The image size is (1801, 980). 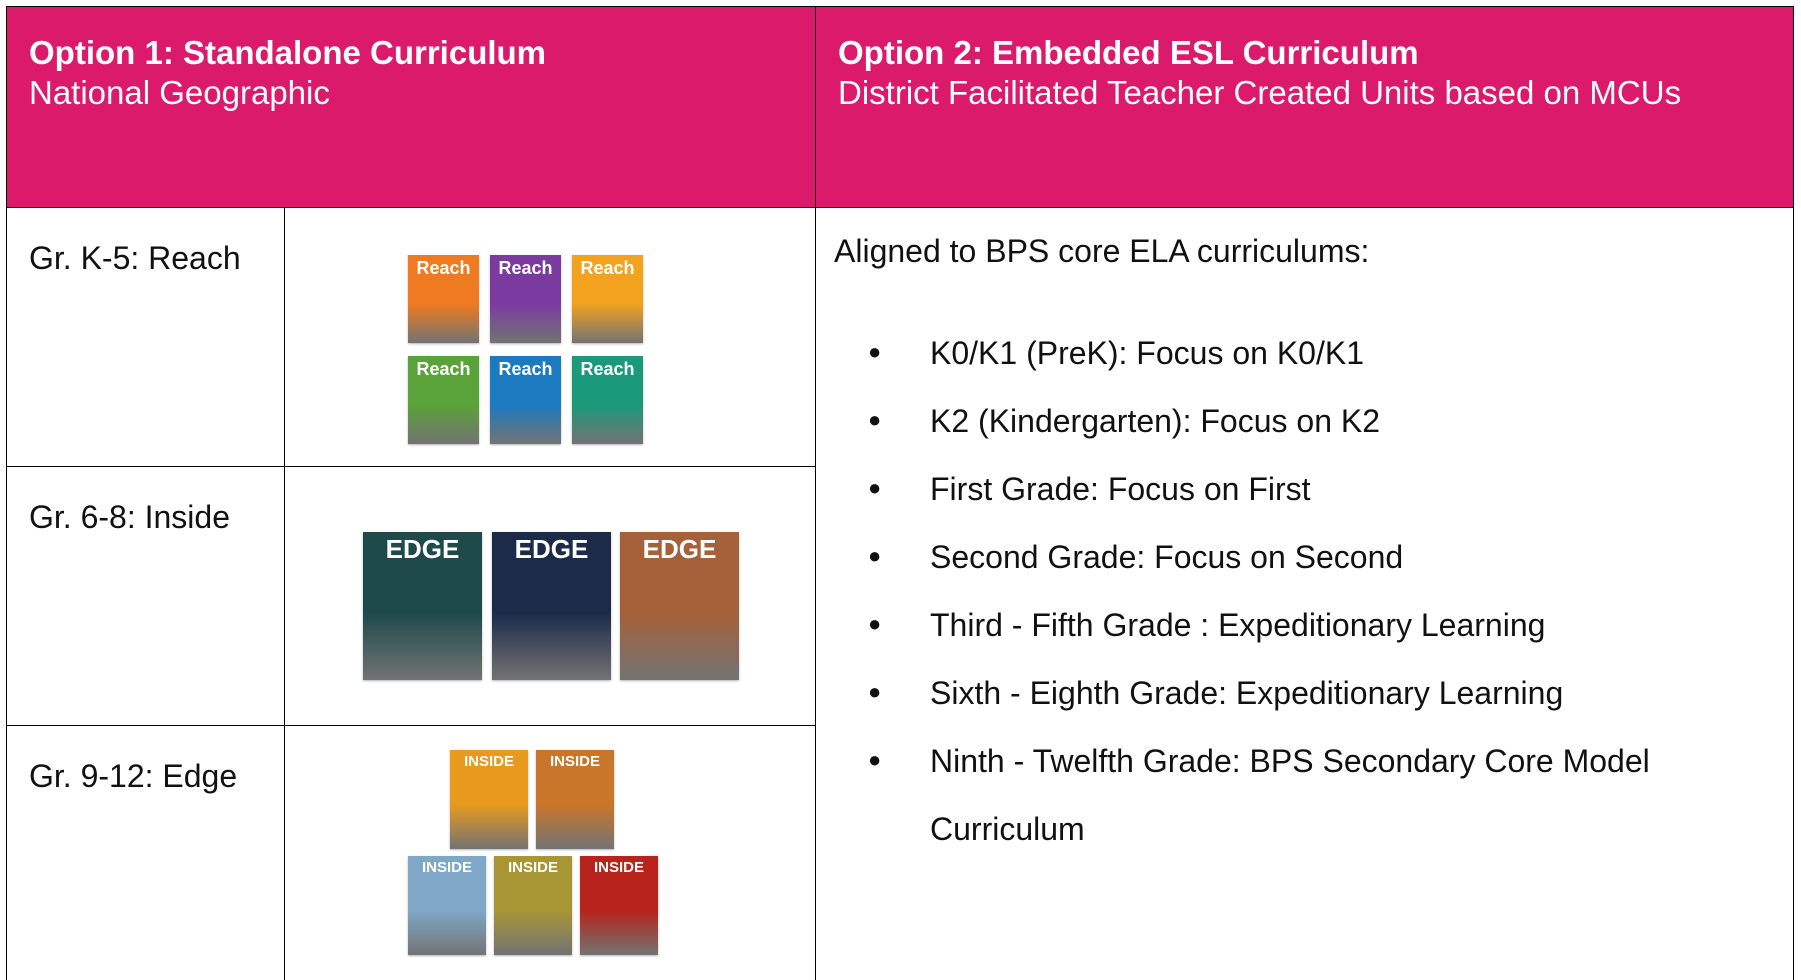 I want to click on list-item: K2 (Kindergarten): Focus on K2, so click(x=1155, y=421).